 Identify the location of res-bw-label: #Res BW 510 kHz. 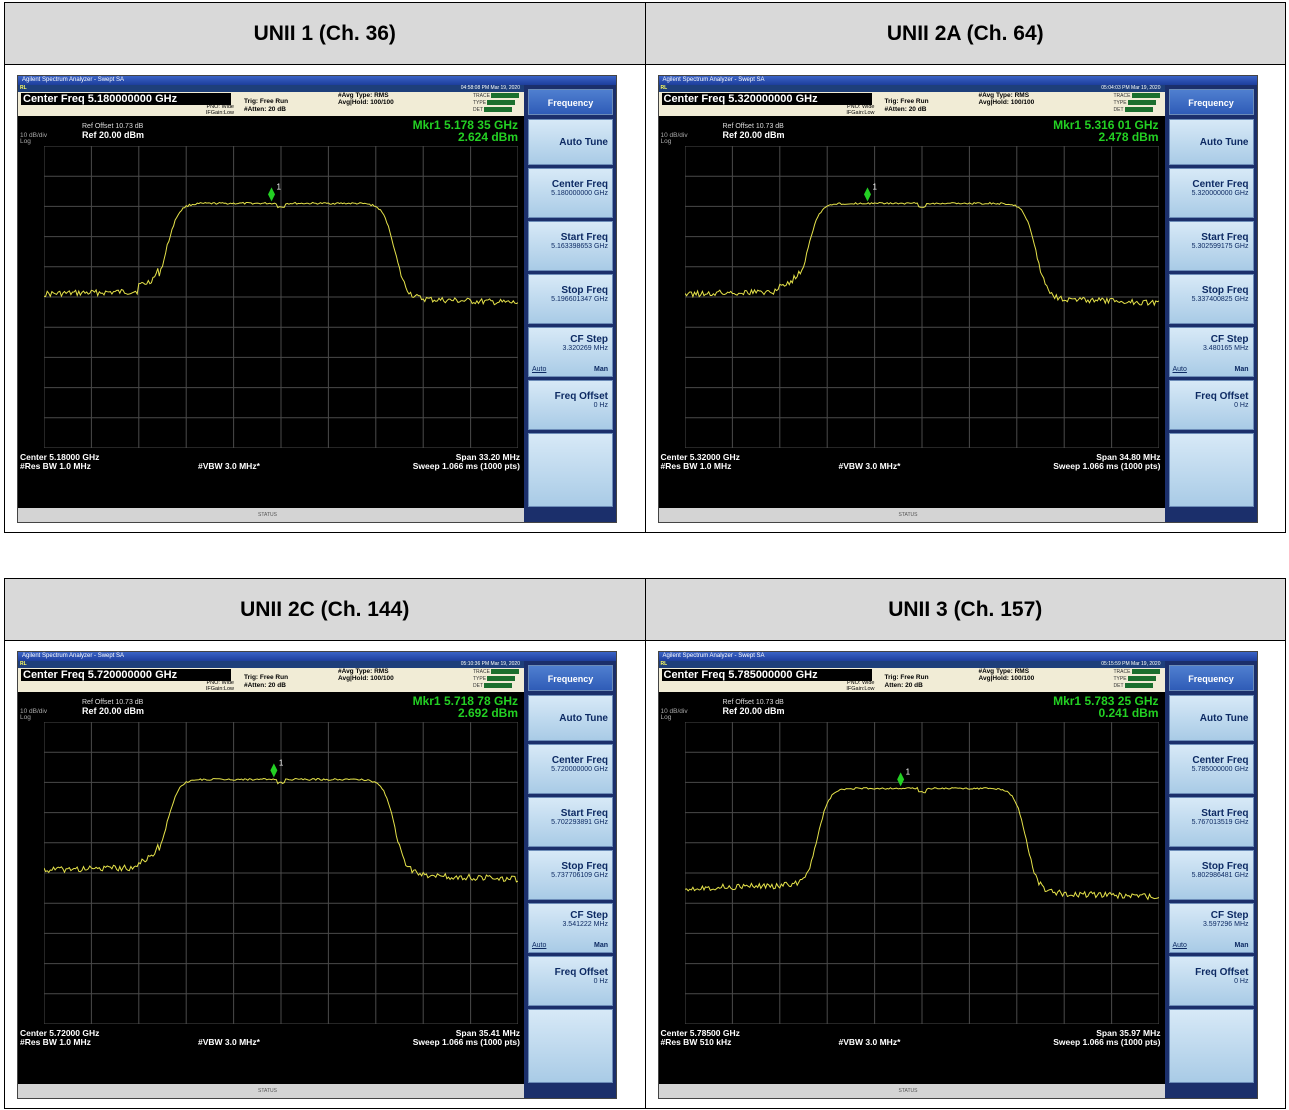
(696, 1042).